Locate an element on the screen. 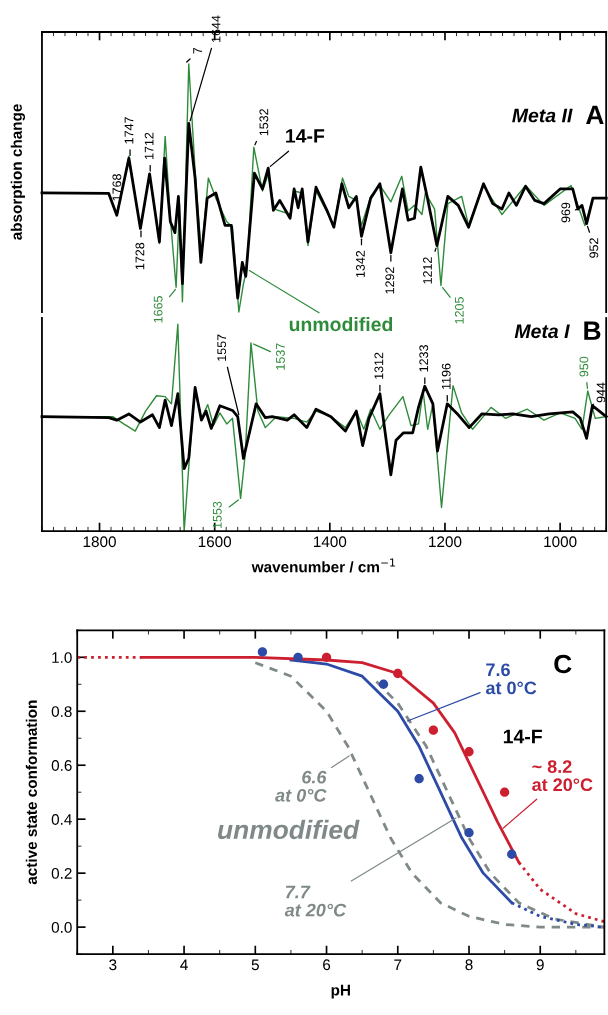 Image resolution: width=608 pixels, height=1015 pixels. y-tick-label: 0.4 is located at coordinates (61, 819).